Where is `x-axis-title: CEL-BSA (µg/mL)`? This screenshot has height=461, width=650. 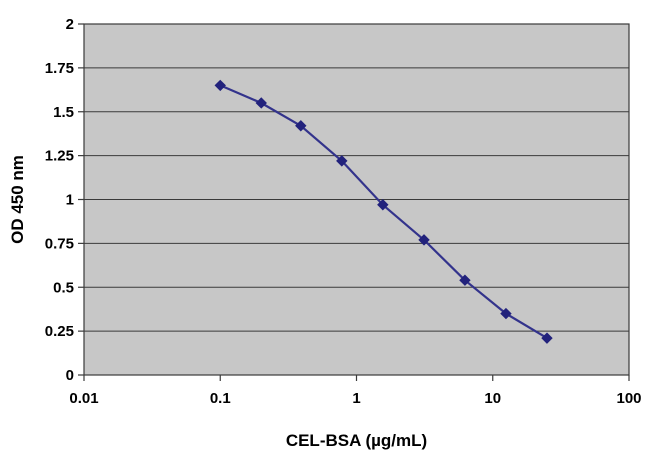 x-axis-title: CEL-BSA (µg/mL) is located at coordinates (356, 440).